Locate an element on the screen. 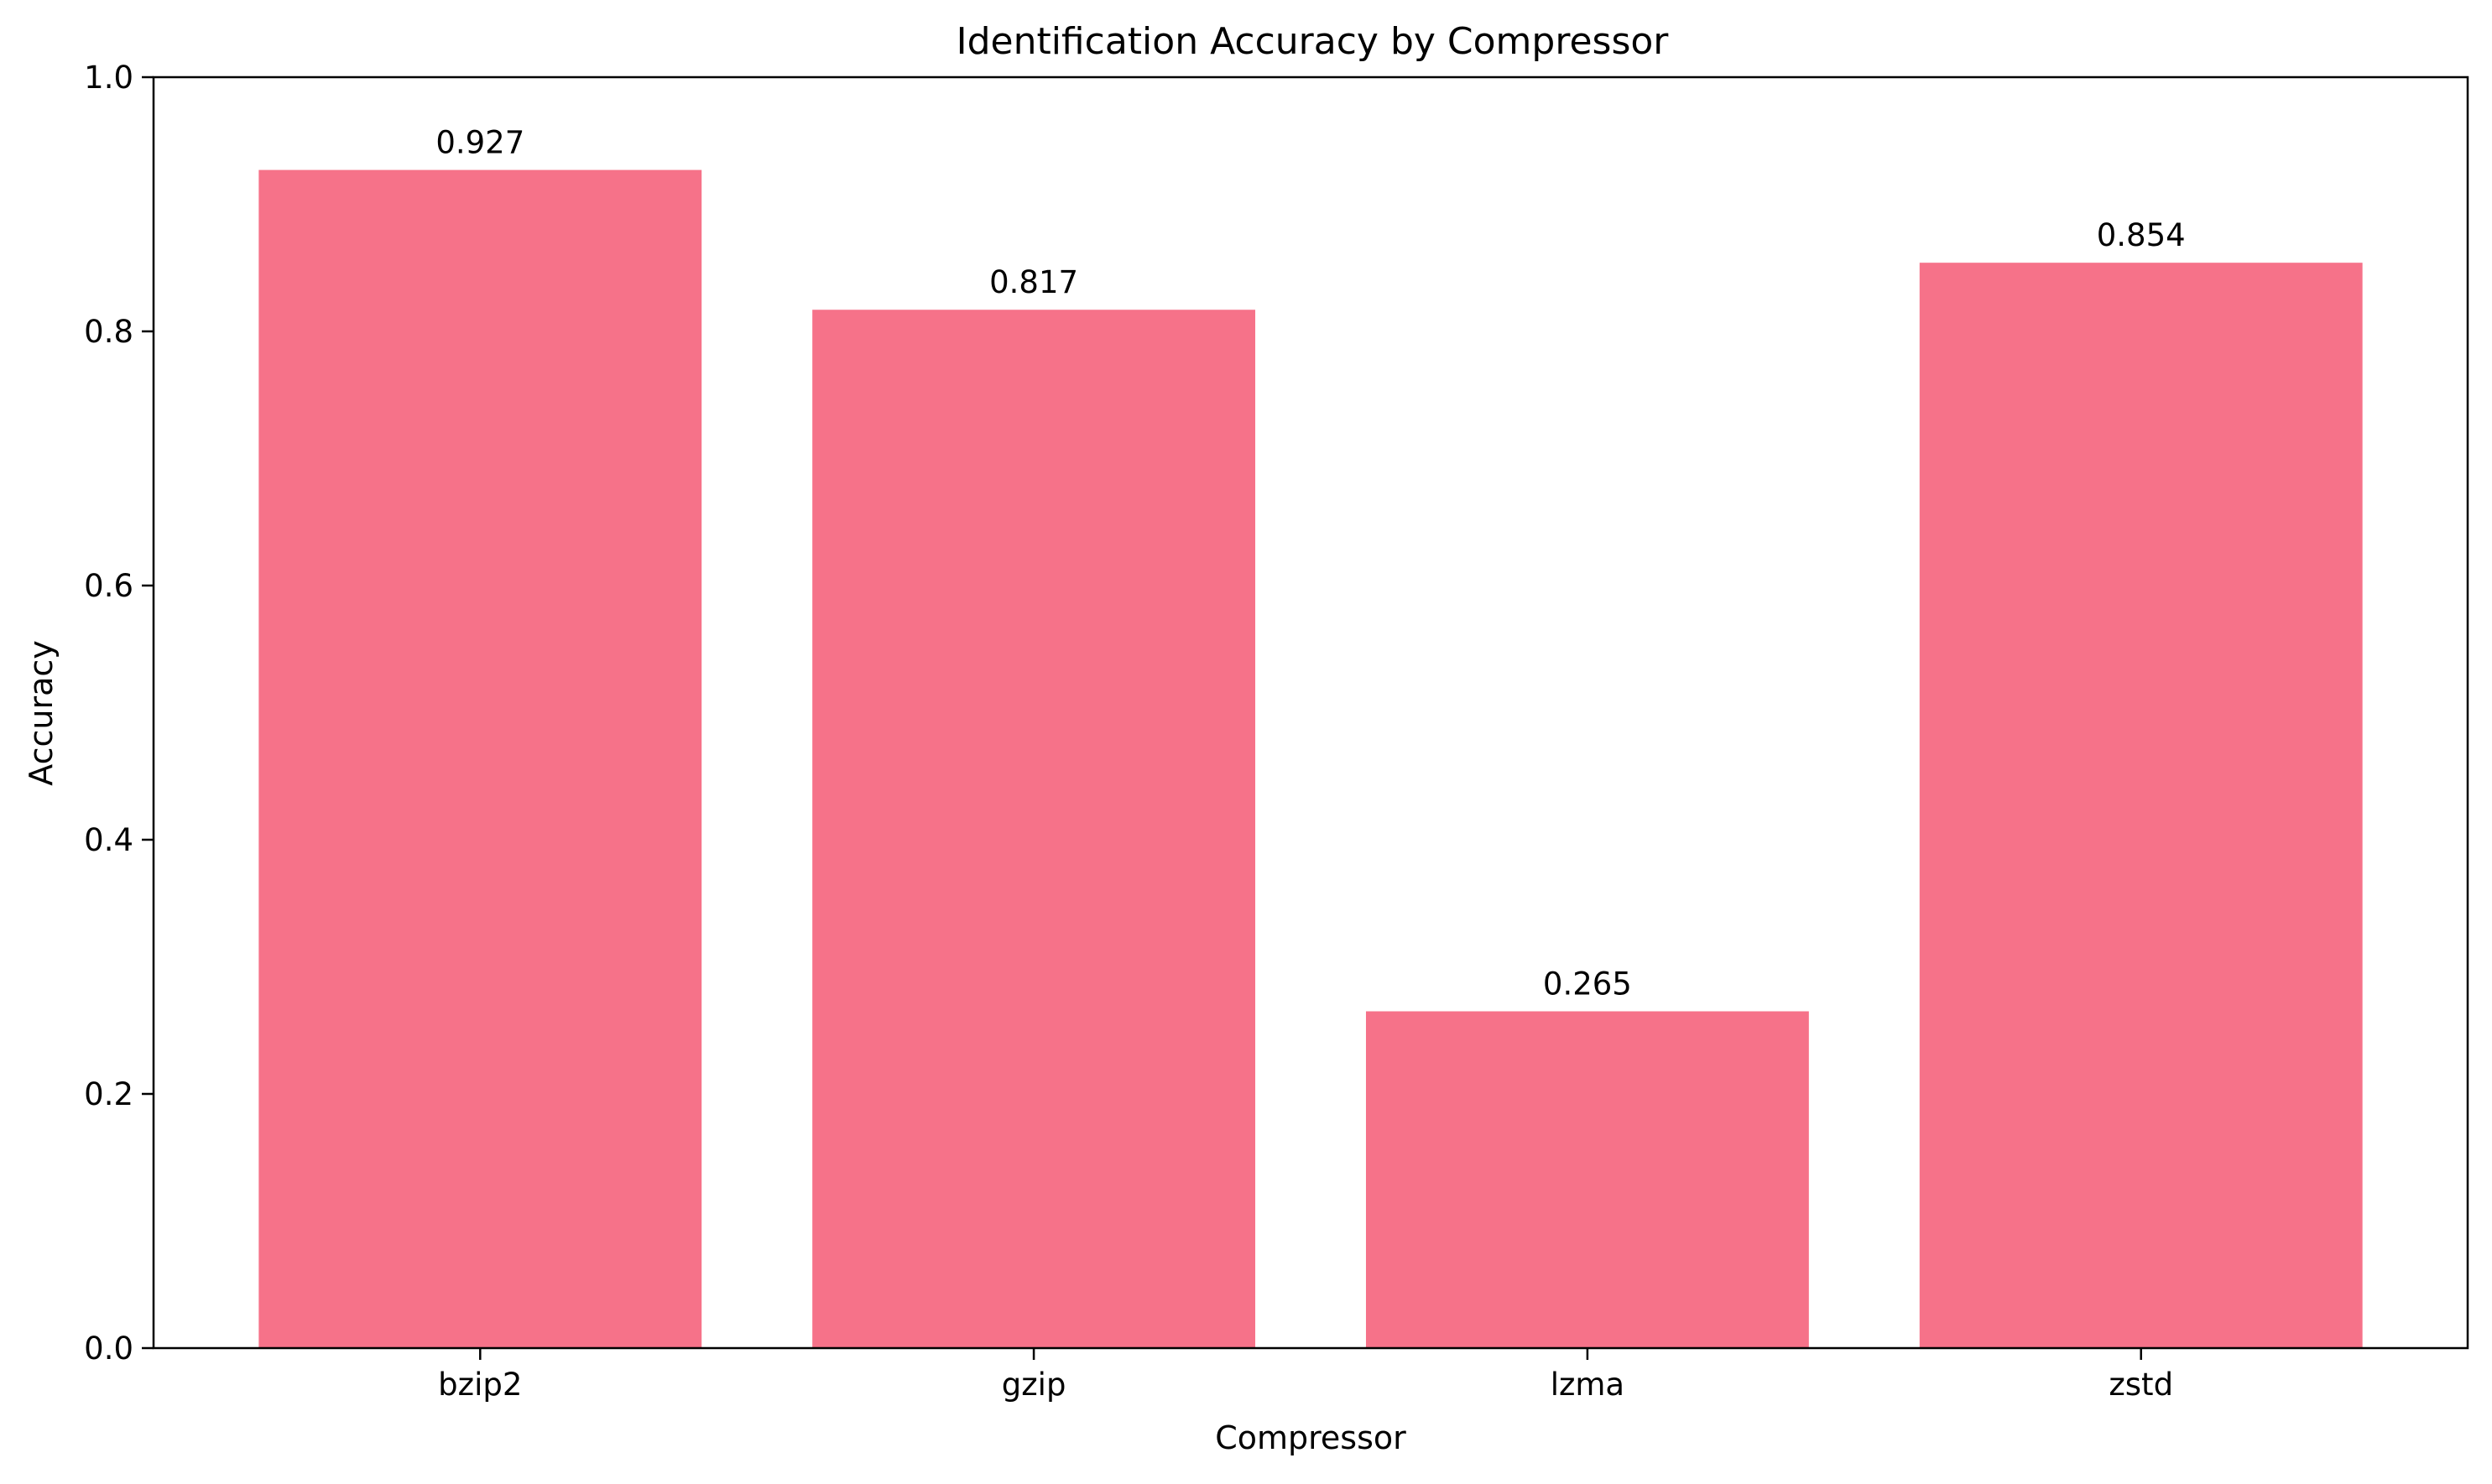 This screenshot has width=2492, height=1484. data-label-lzma: 0.265 is located at coordinates (1588, 984).